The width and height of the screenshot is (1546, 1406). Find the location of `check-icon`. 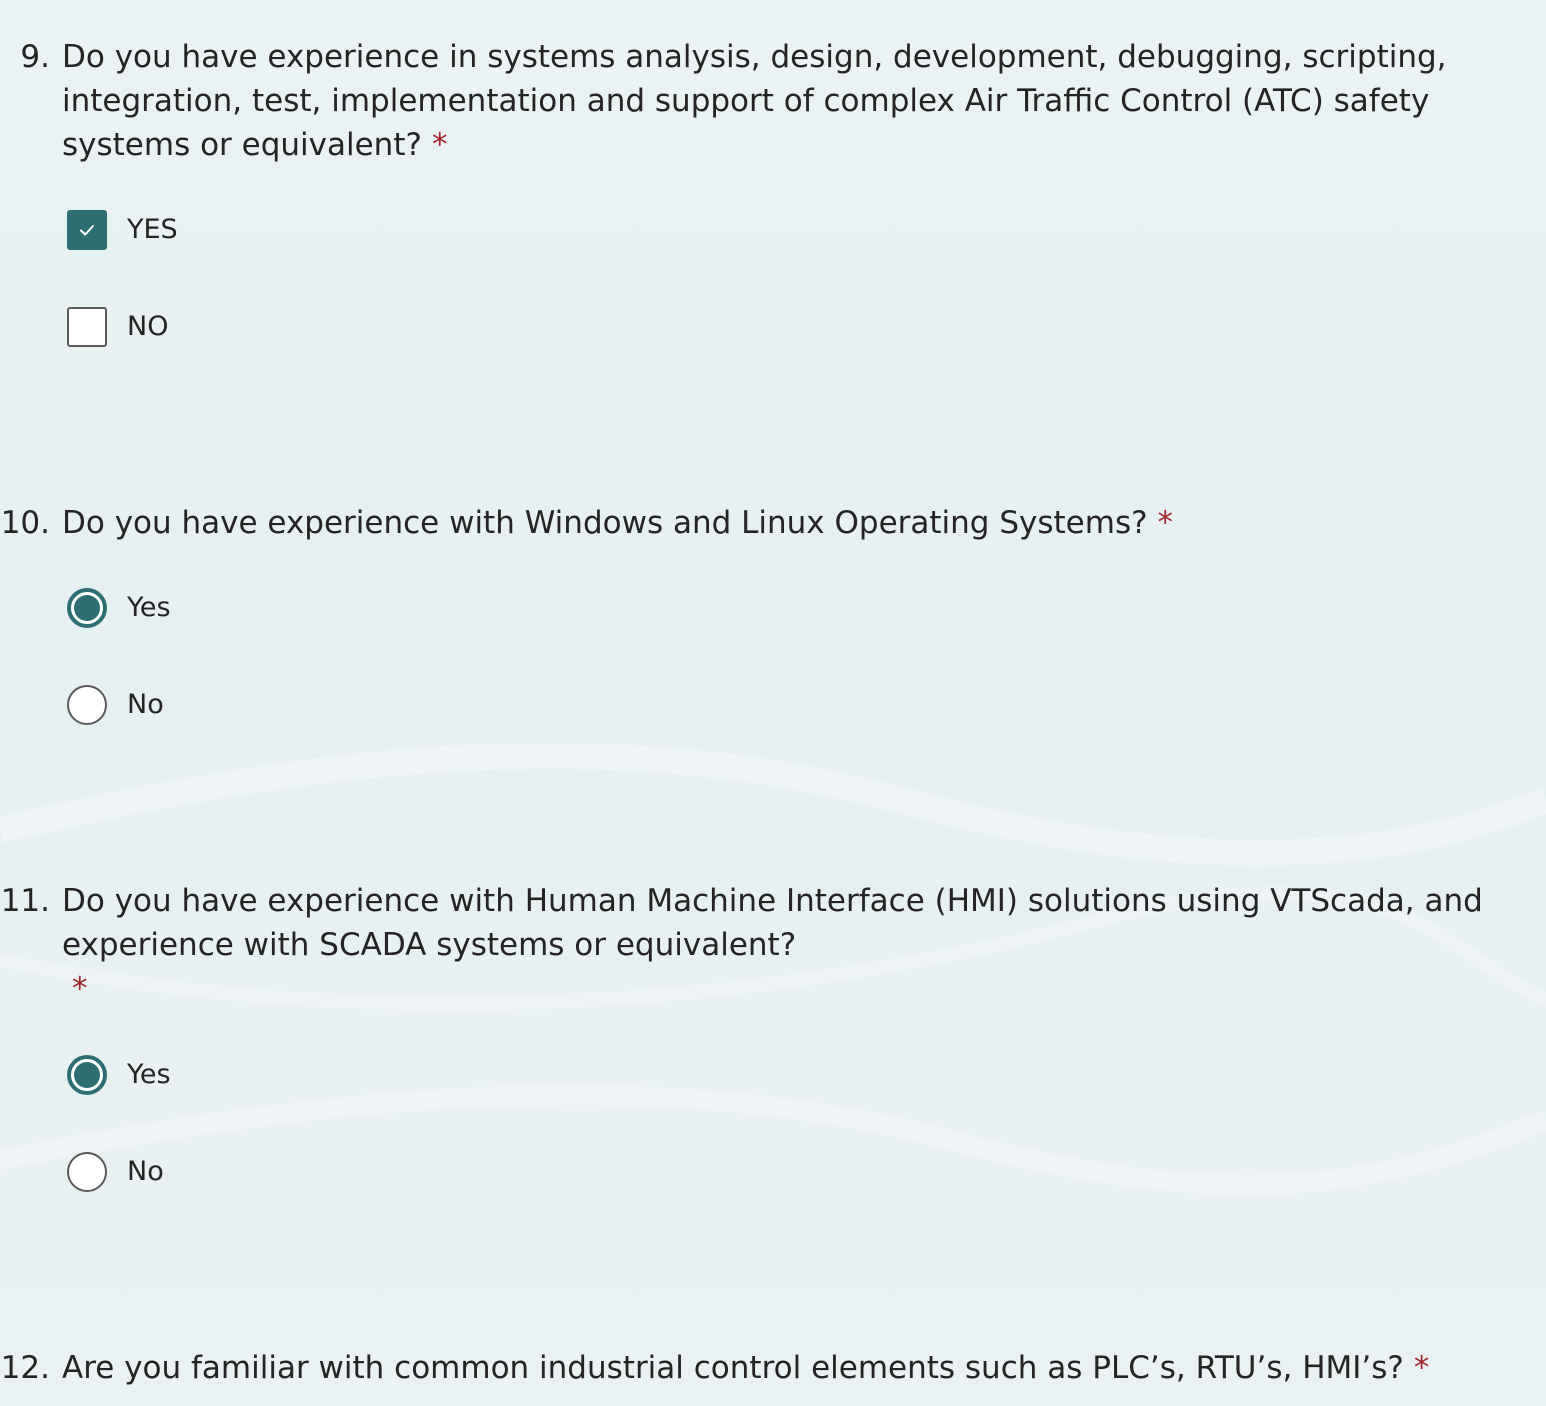

check-icon is located at coordinates (87, 230).